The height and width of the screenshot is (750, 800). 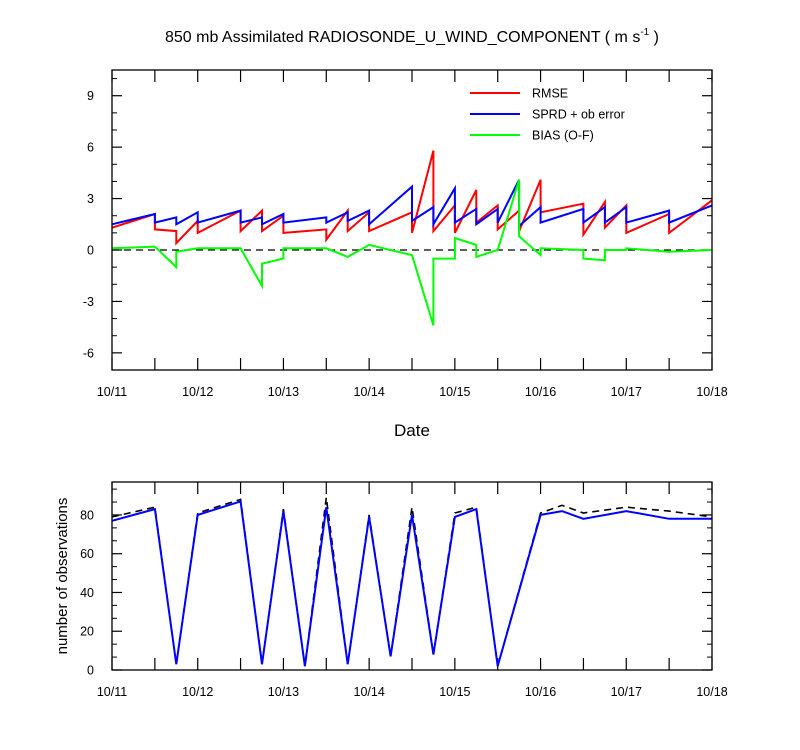 I want to click on bottom-y-tick-label: 40, so click(x=87, y=593).